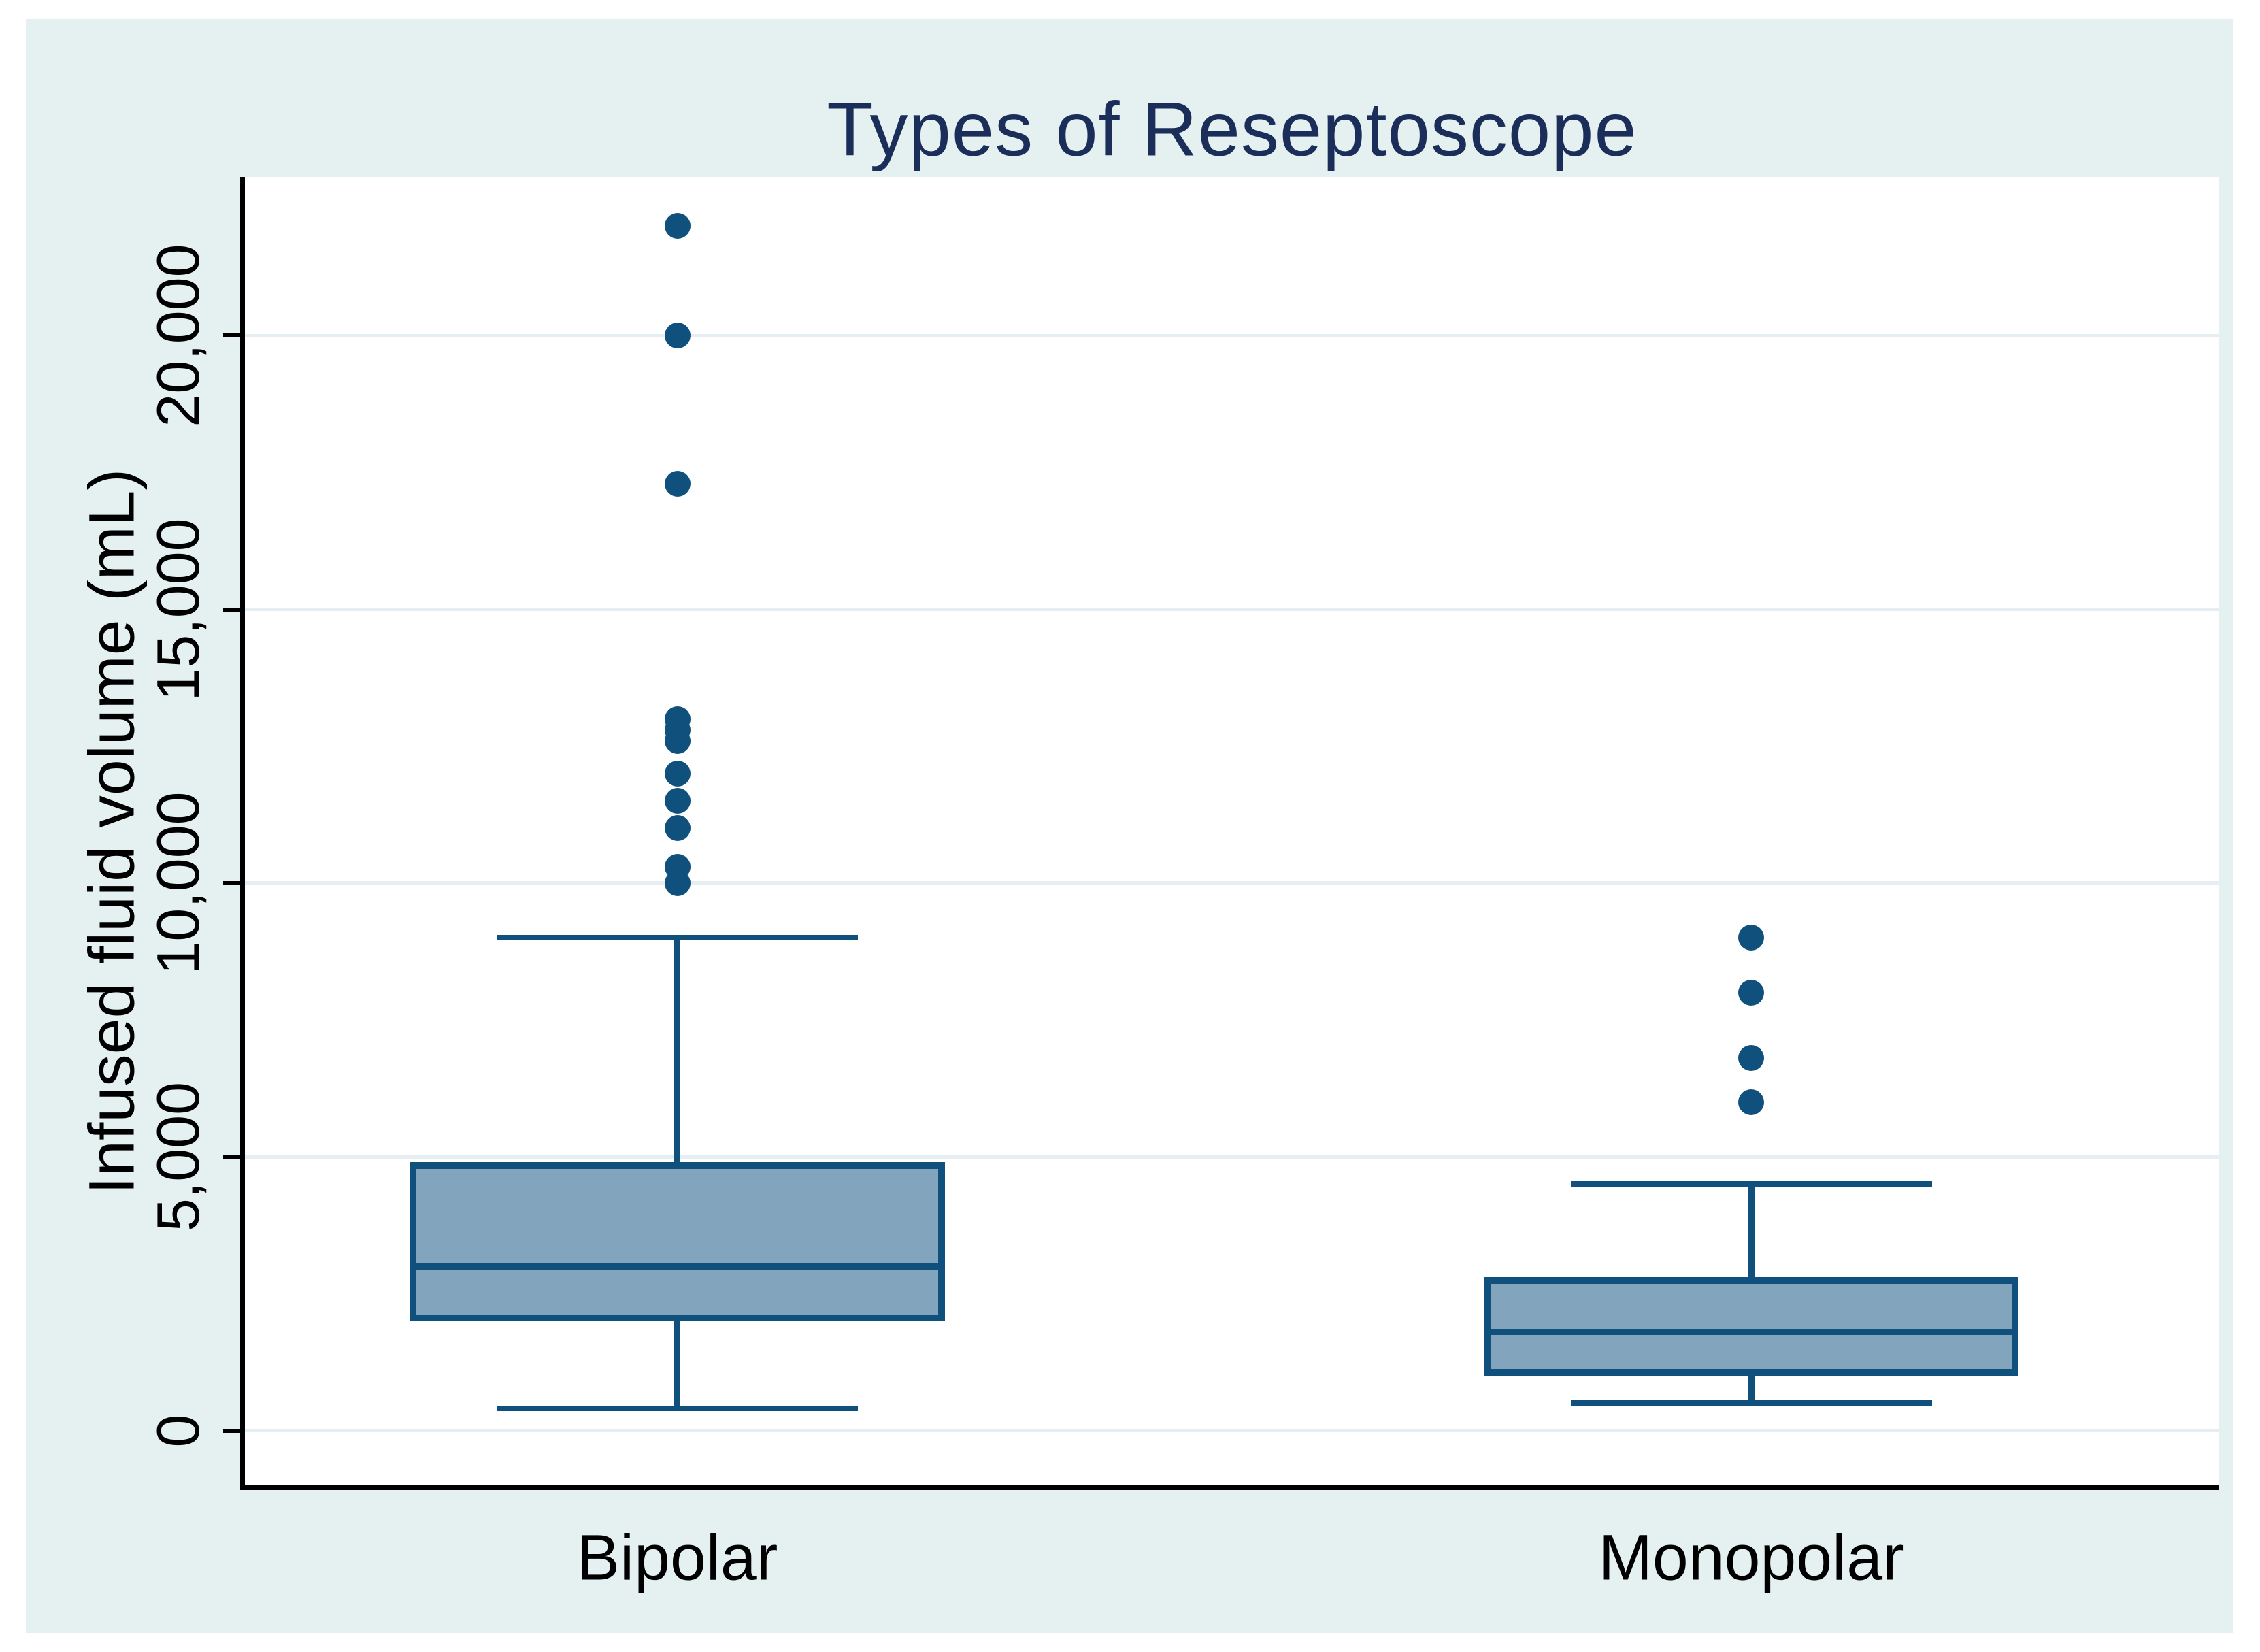  Describe the element at coordinates (1752, 1326) in the screenshot. I see `box-monopolar` at that location.